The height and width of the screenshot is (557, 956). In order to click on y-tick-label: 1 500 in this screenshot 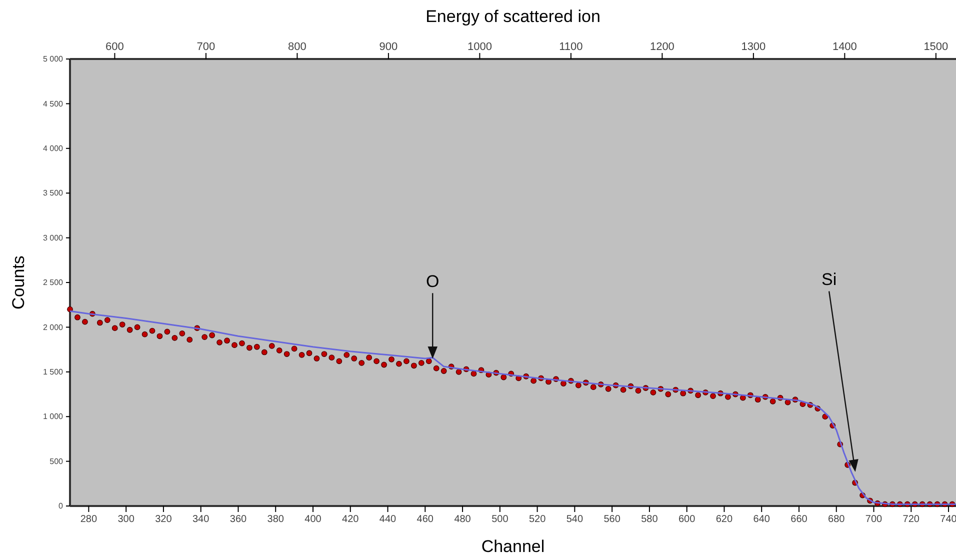, I will do `click(53, 371)`.